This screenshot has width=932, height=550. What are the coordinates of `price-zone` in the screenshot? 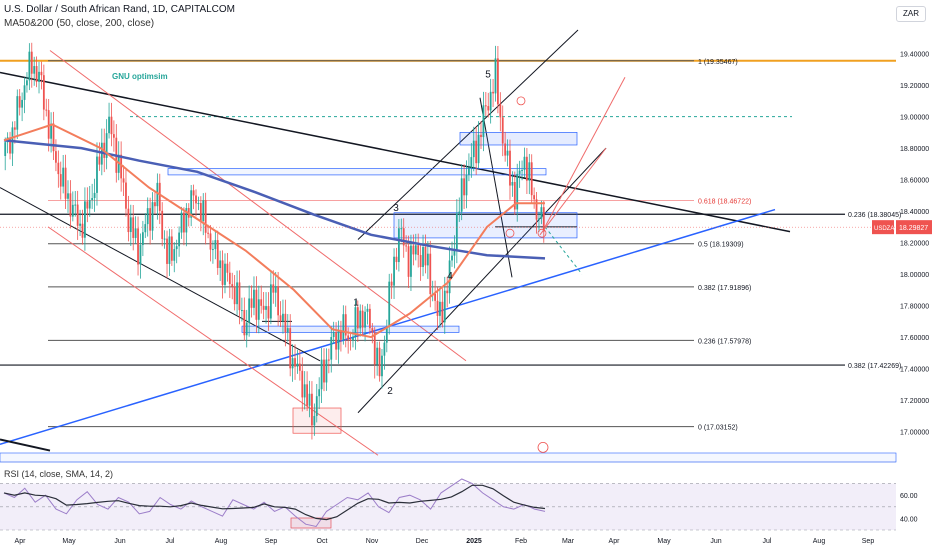 It's located at (518, 139).